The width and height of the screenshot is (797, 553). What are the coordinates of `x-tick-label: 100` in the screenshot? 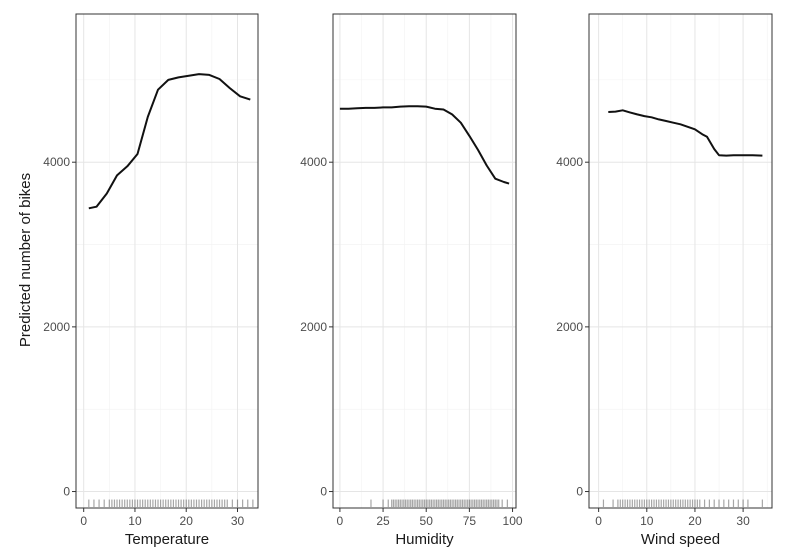 It's located at (513, 521).